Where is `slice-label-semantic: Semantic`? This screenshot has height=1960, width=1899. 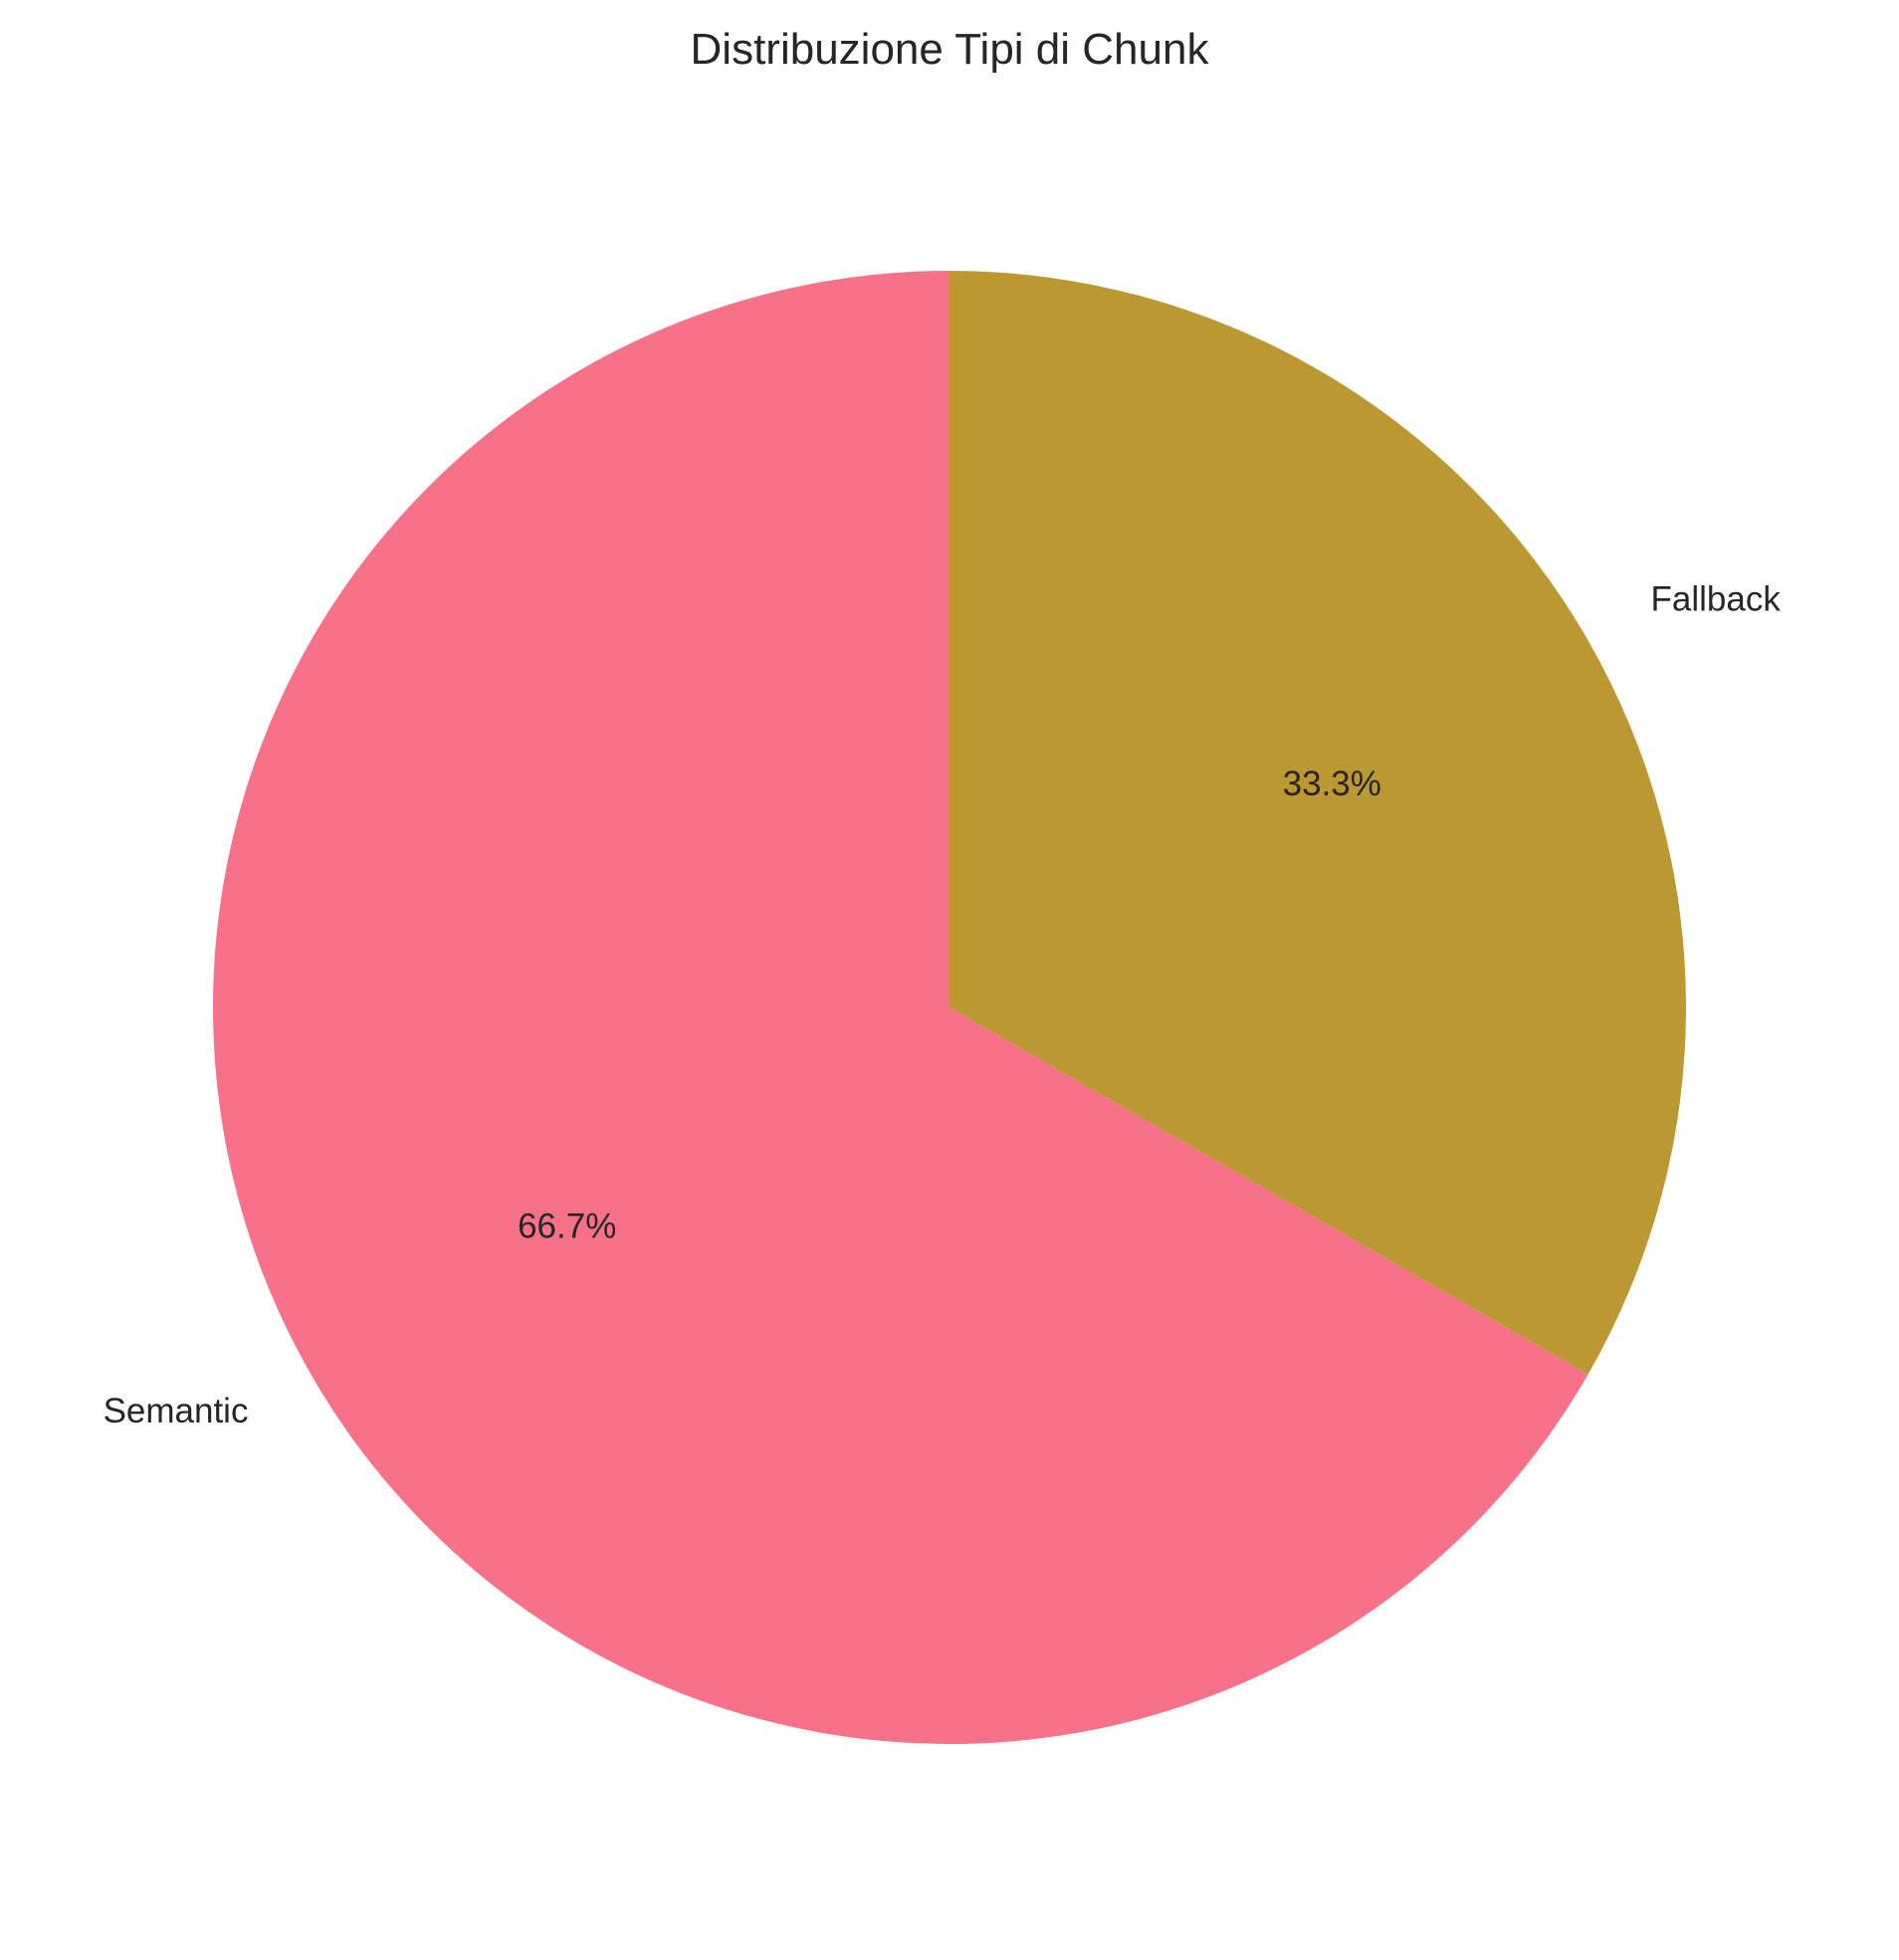
slice-label-semantic: Semantic is located at coordinates (176, 1411).